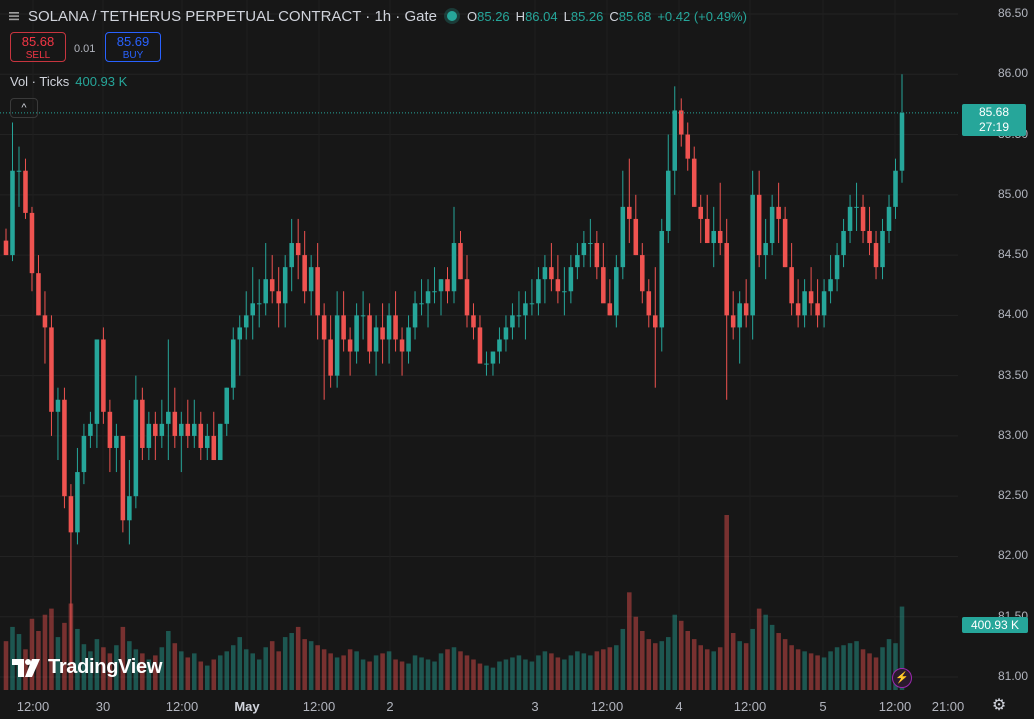 The height and width of the screenshot is (719, 1034). What do you see at coordinates (587, 16) in the screenshot?
I see `low-value: 85.26` at bounding box center [587, 16].